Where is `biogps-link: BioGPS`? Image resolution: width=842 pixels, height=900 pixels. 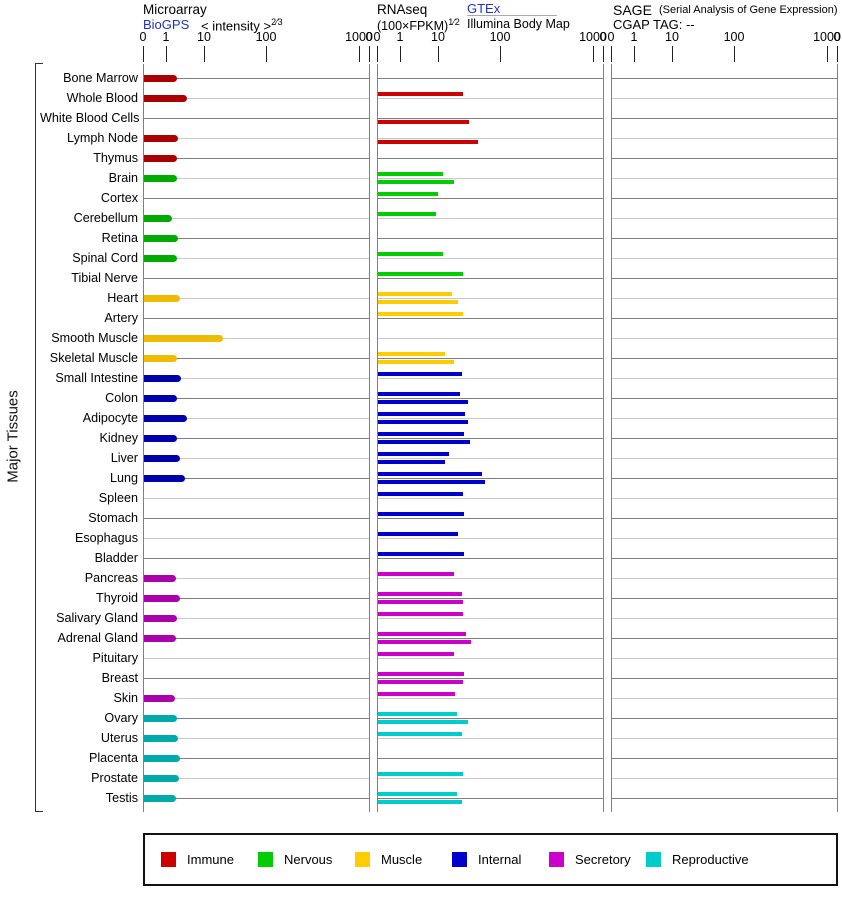 biogps-link: BioGPS is located at coordinates (166, 24).